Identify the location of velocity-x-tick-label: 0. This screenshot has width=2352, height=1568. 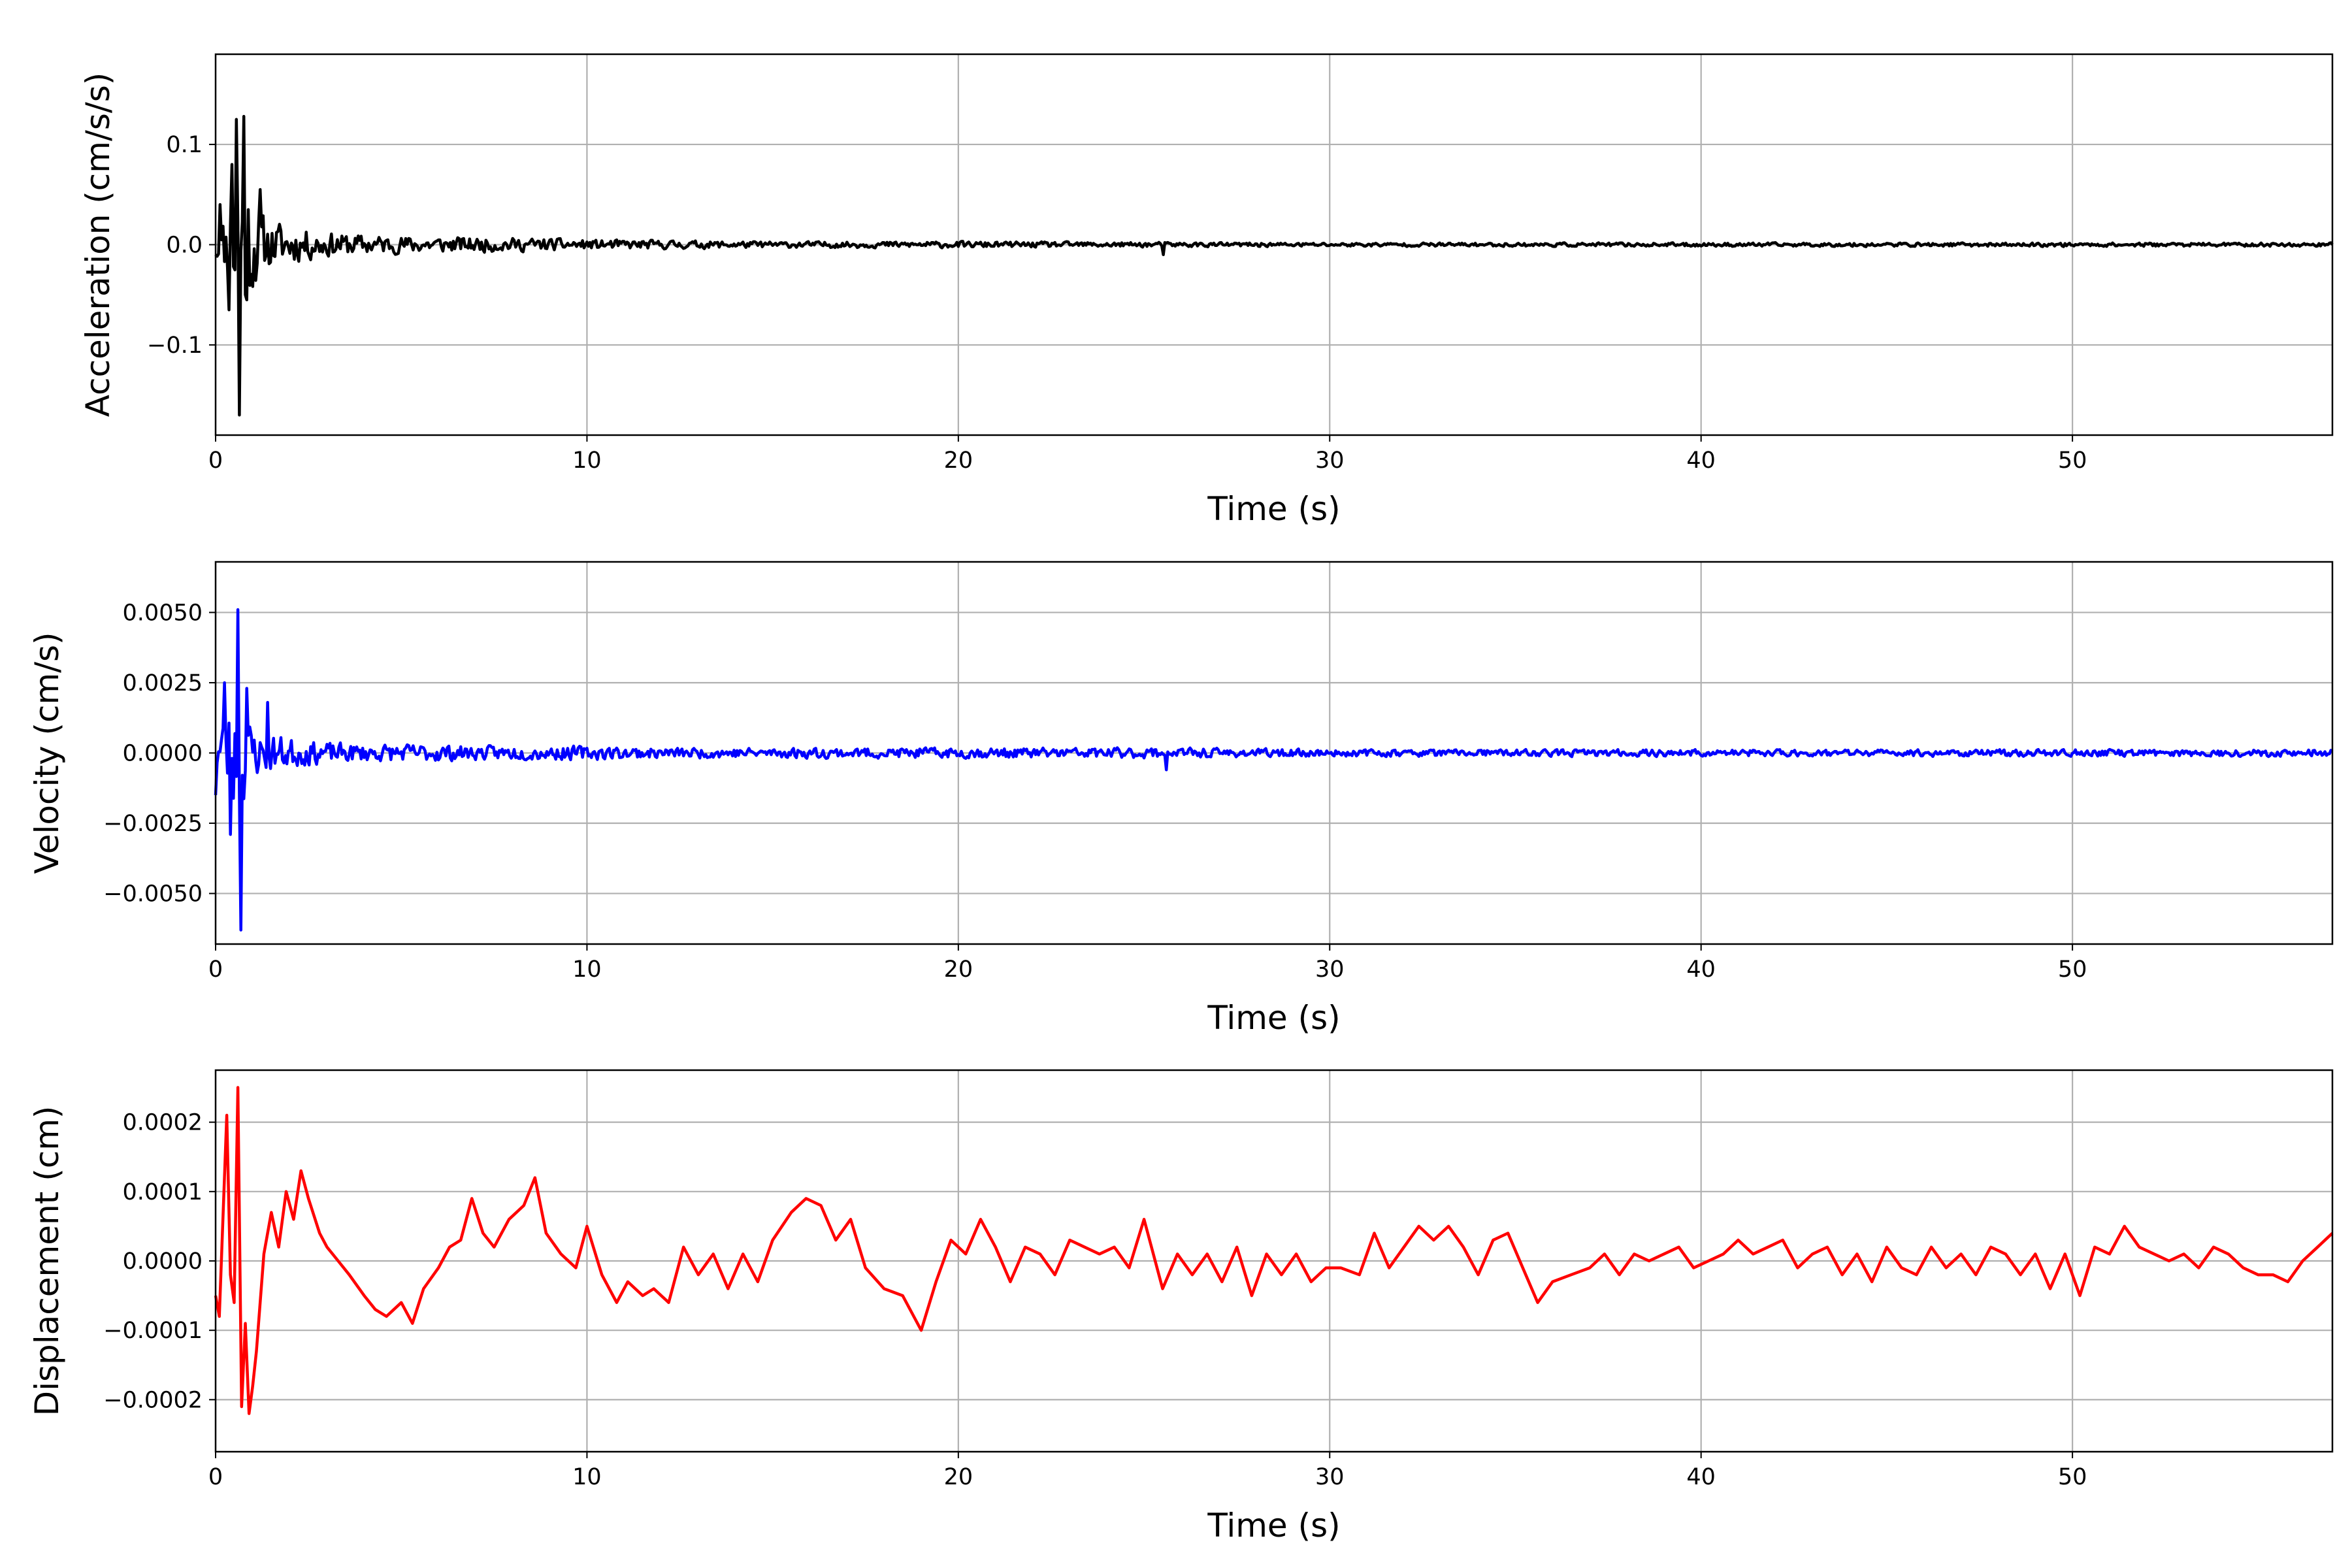
(215, 969).